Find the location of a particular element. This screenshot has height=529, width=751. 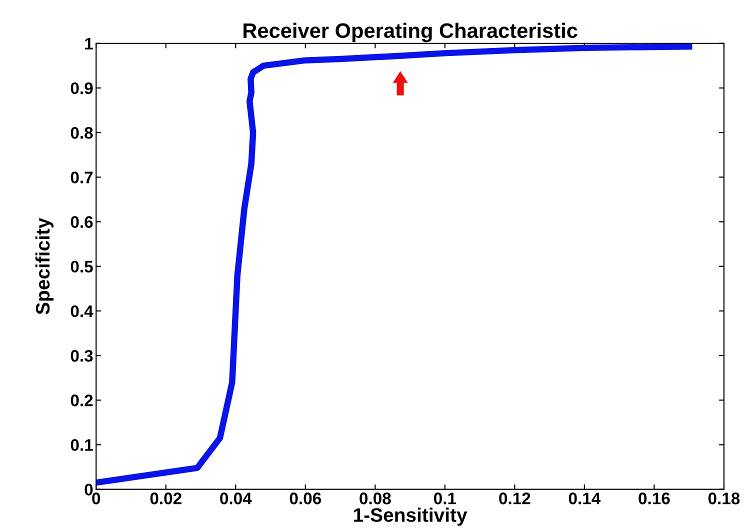

x-tick-label: 0.04 is located at coordinates (236, 498).